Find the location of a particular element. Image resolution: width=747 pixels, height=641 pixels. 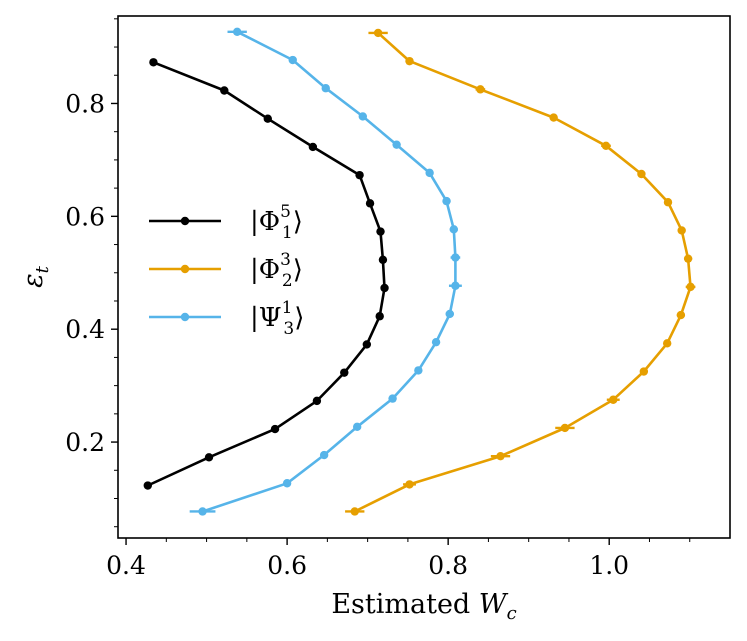

x-tick-label: 0.8 is located at coordinates (448, 565).